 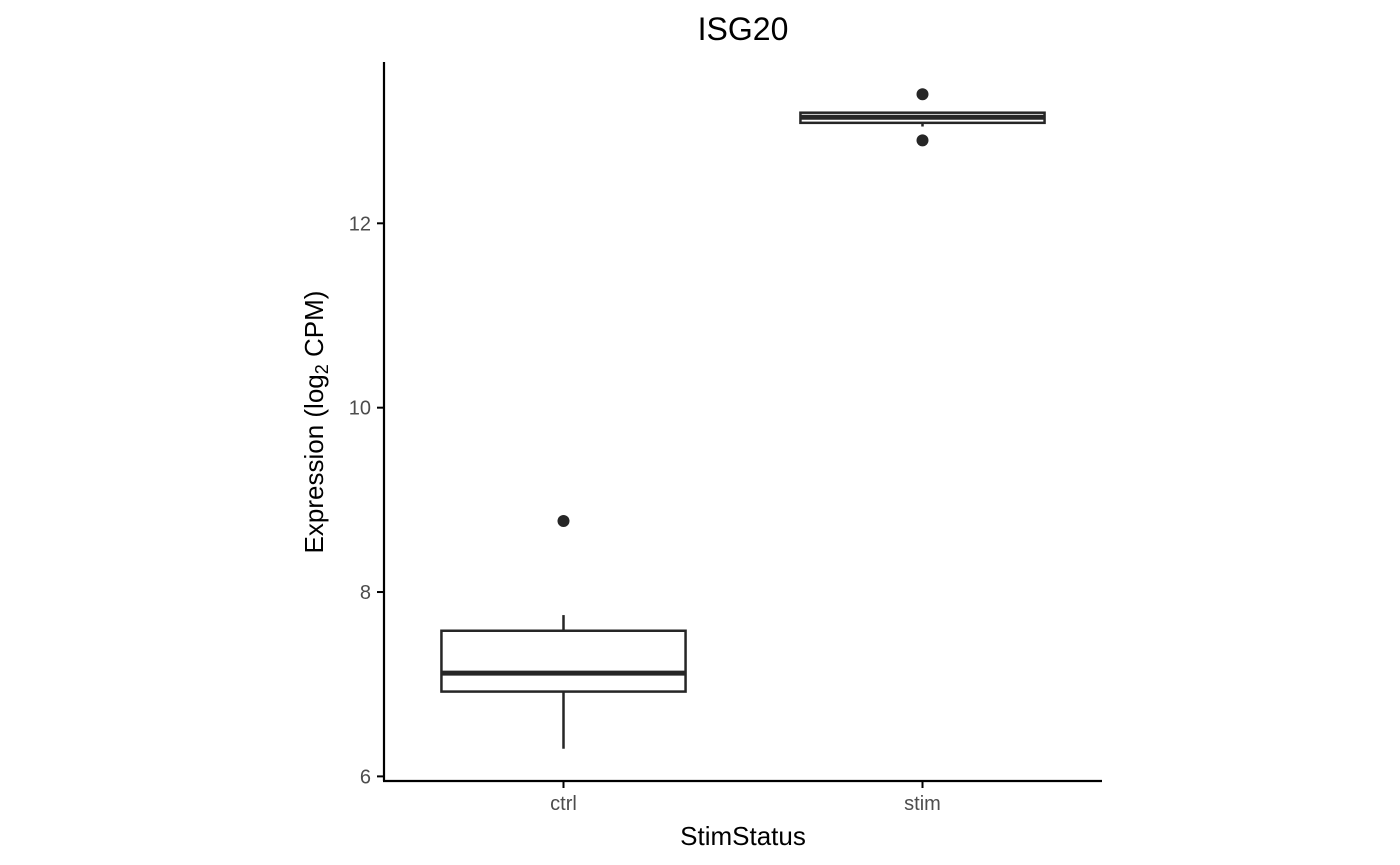 I want to click on y-axis-title: Expression (log2 CPM), so click(x=315, y=422).